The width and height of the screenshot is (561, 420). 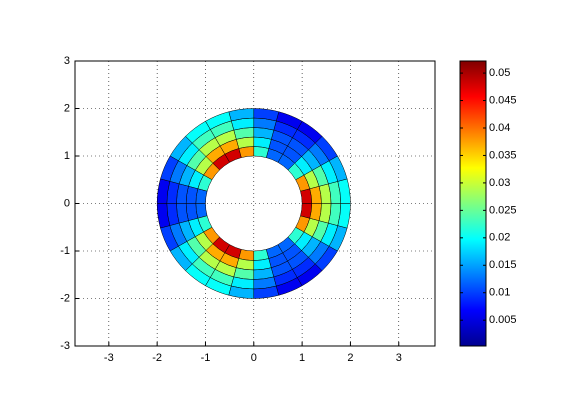 I want to click on colorbar-tick-label: 0.02, so click(x=499, y=238).